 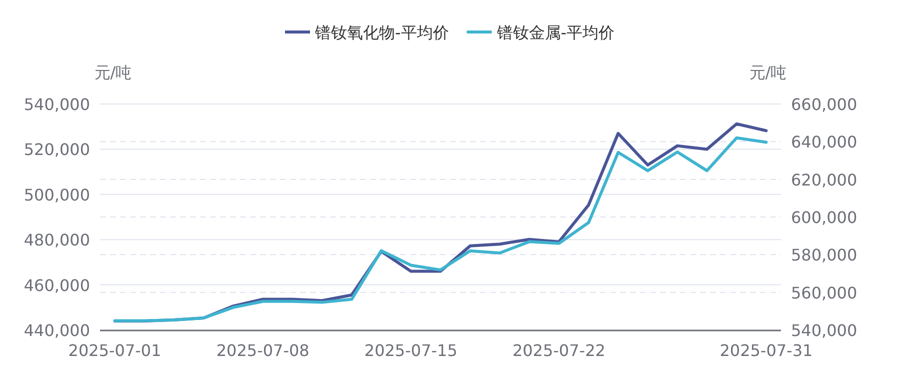 What do you see at coordinates (824, 104) in the screenshot?
I see `y2-tick-label: 660,000` at bounding box center [824, 104].